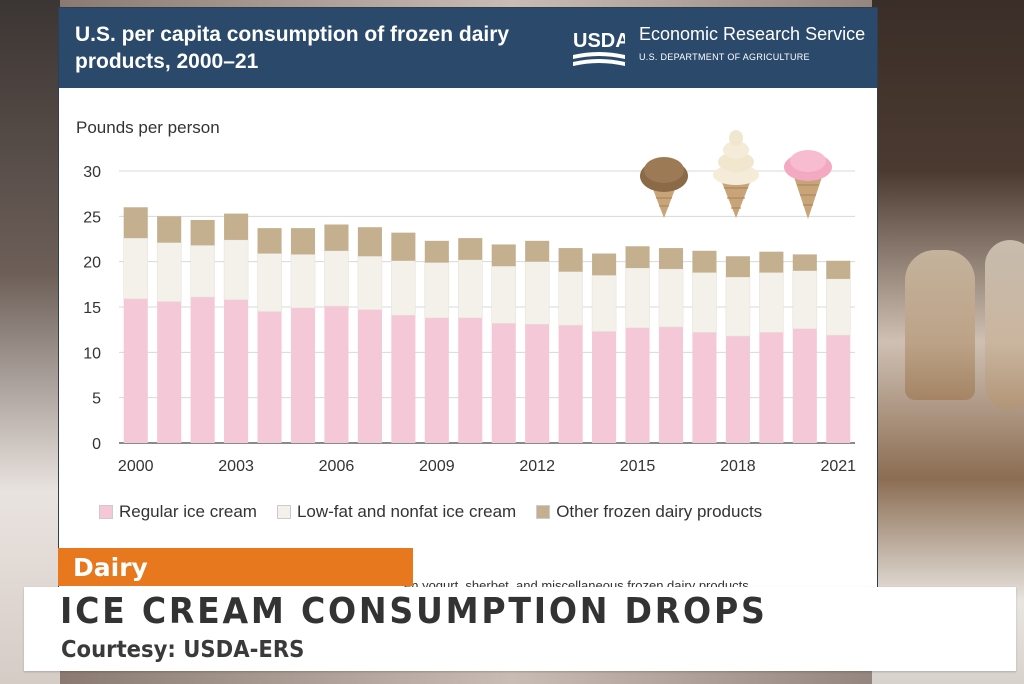 The image size is (1024, 684). What do you see at coordinates (188, 511) in the screenshot?
I see `legend-label-regular: Regular ice cream` at bounding box center [188, 511].